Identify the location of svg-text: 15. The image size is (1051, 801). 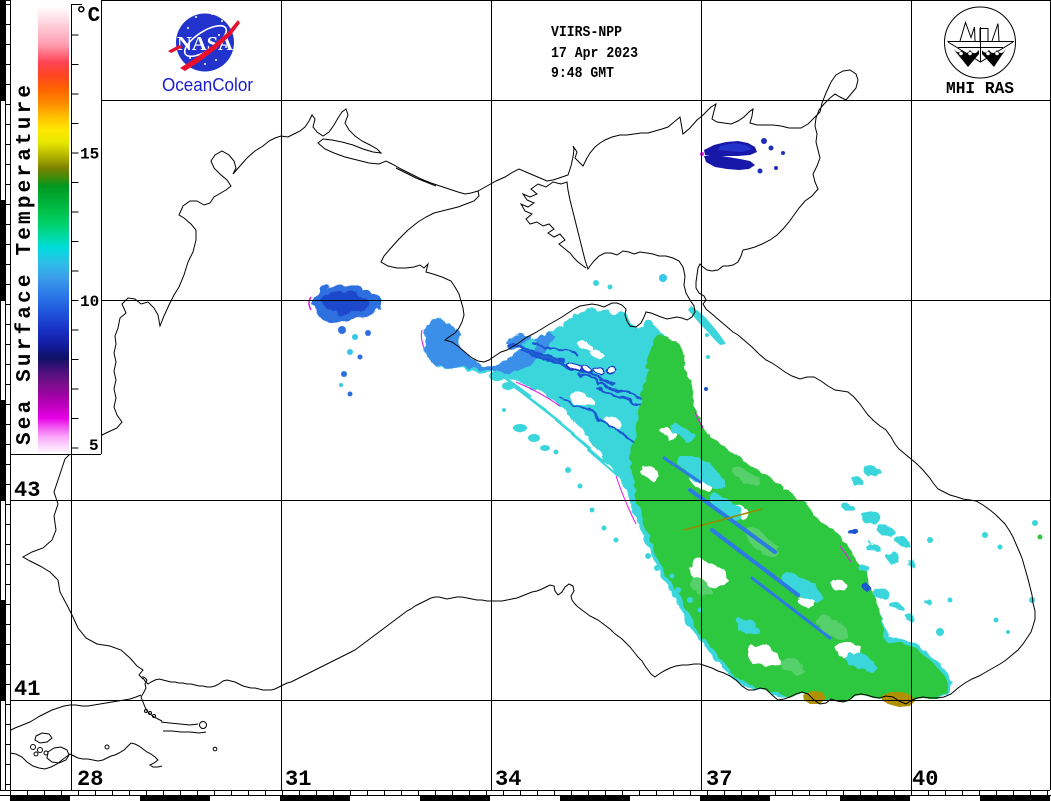
(89, 155).